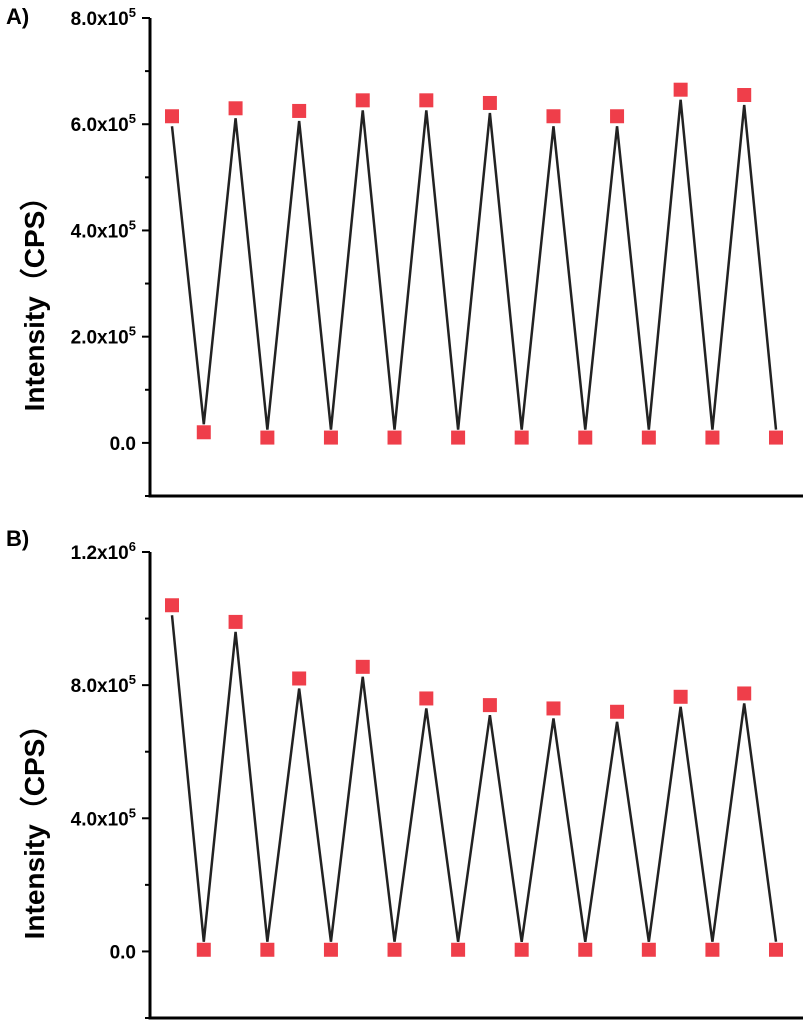 The width and height of the screenshot is (803, 1024). What do you see at coordinates (103, 336) in the screenshot?
I see `y-tick-label-a: 2.0x10⁵` at bounding box center [103, 336].